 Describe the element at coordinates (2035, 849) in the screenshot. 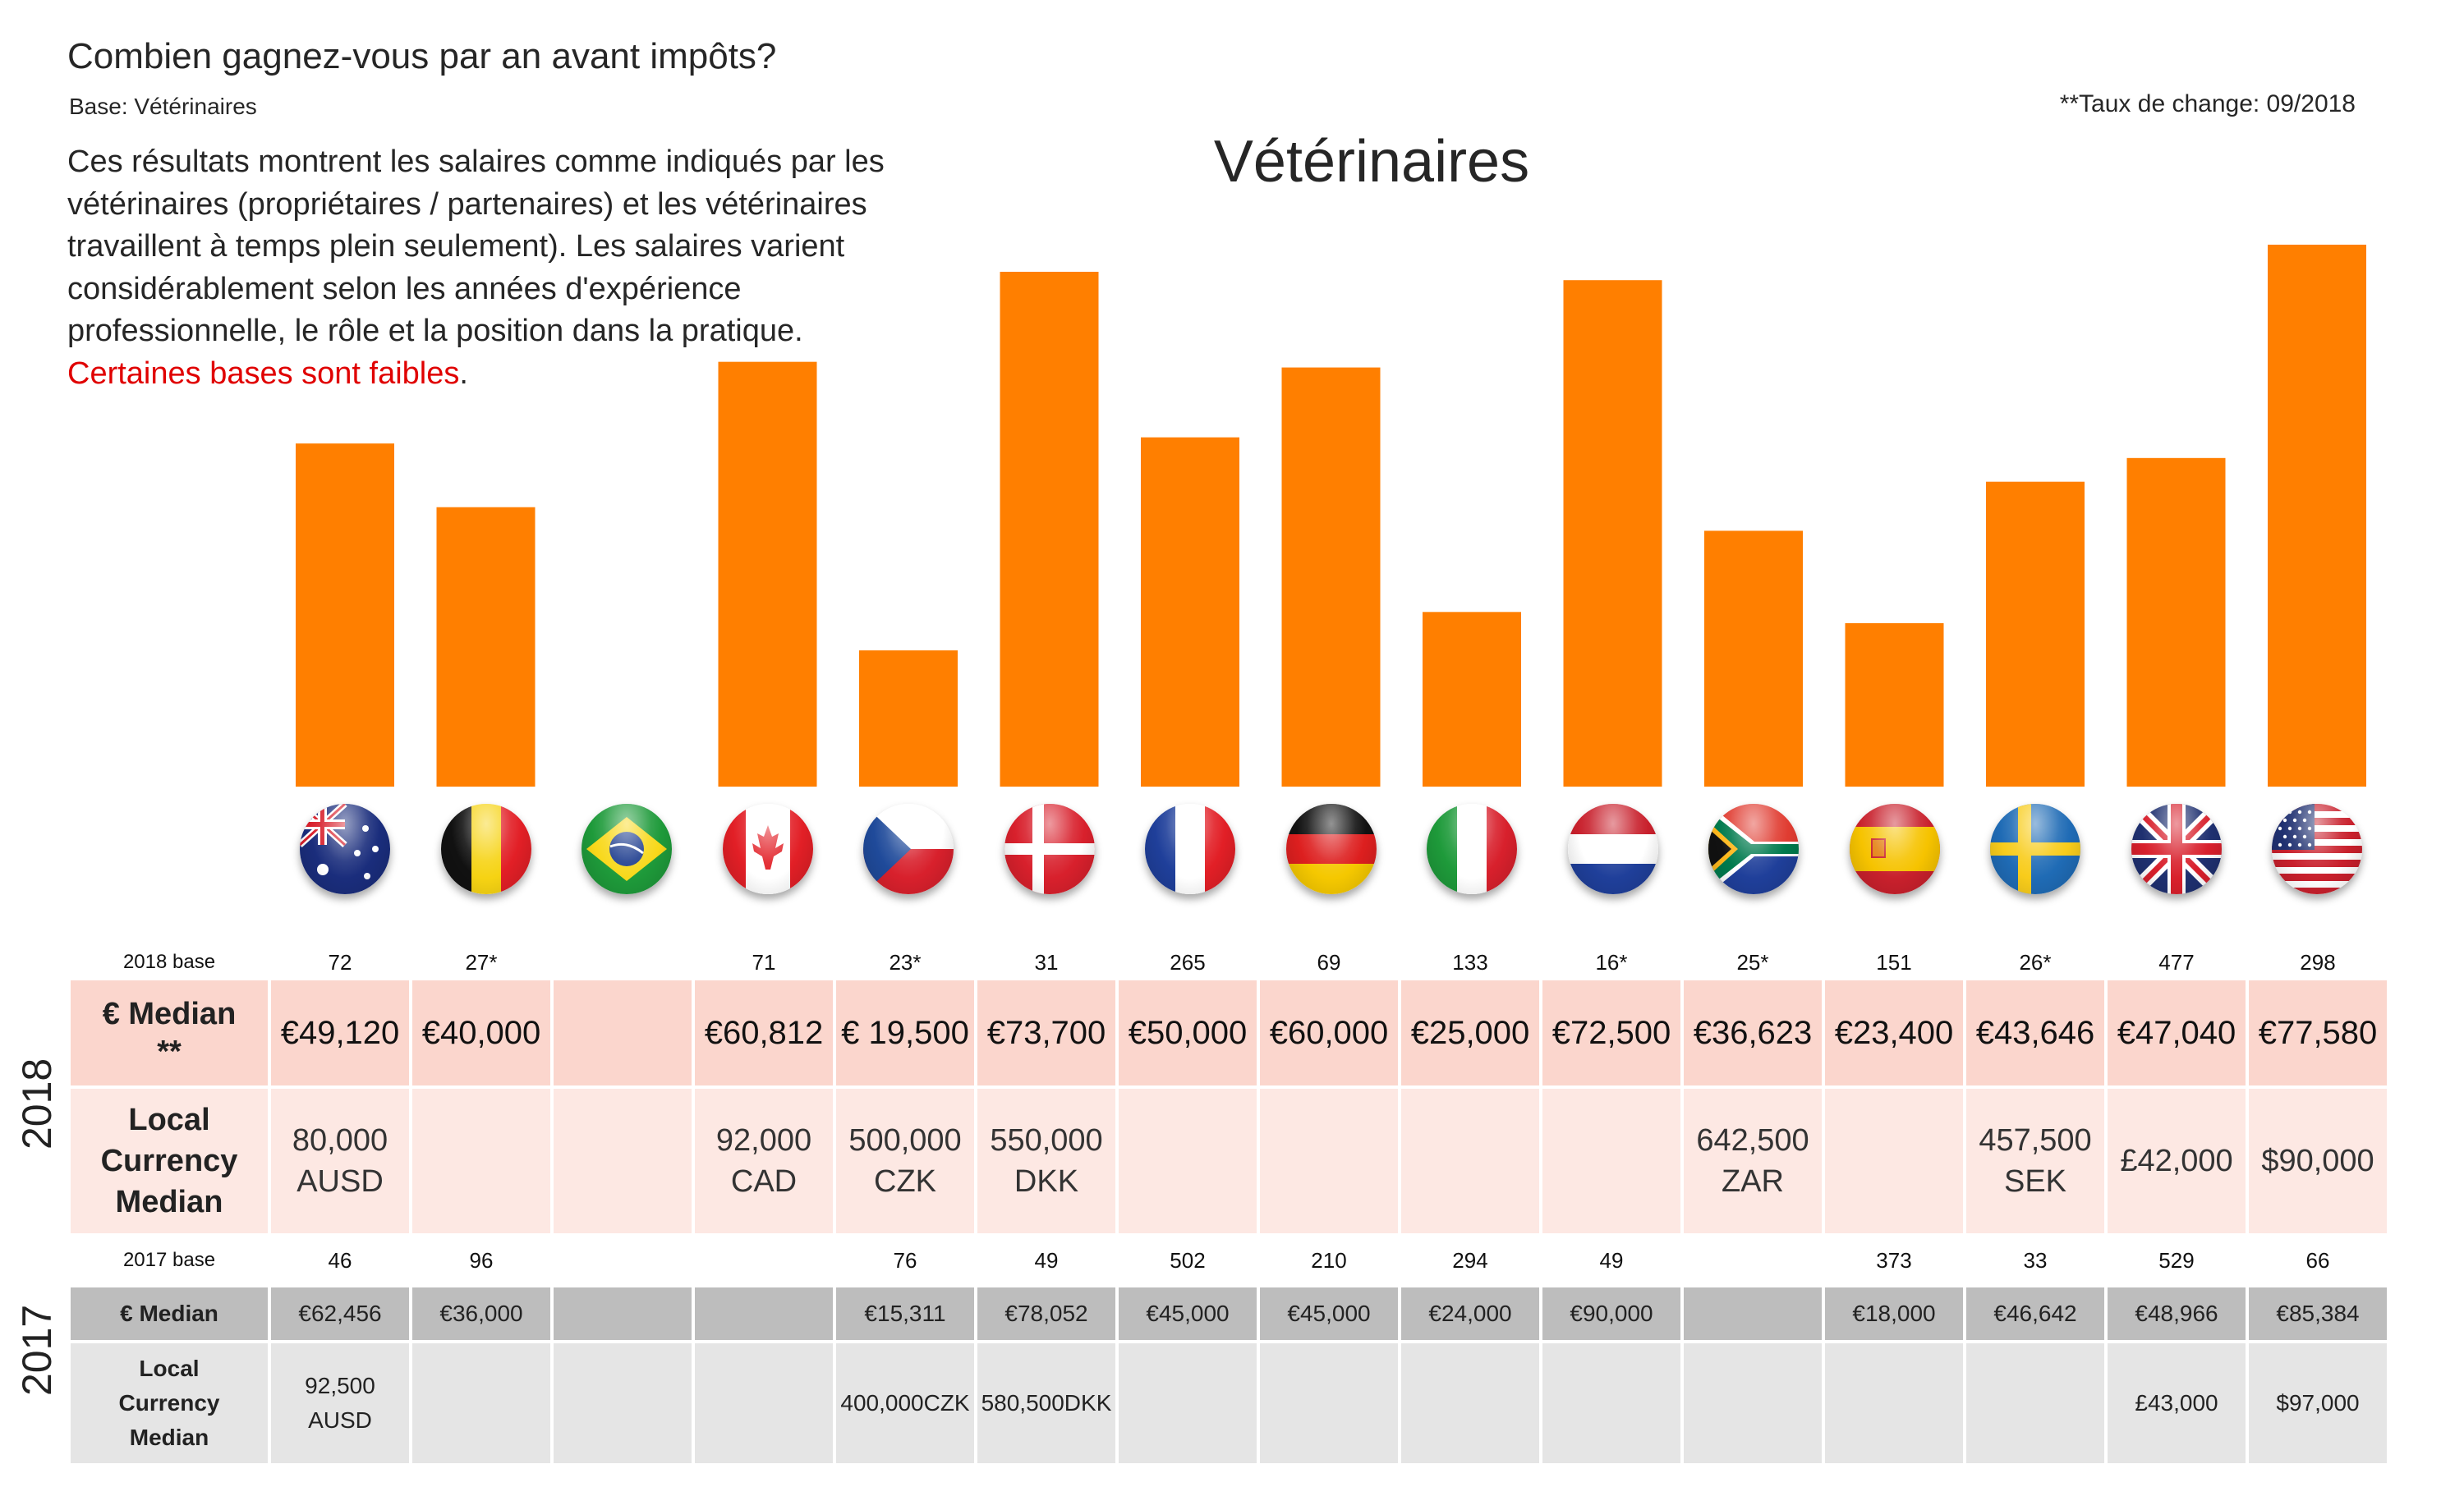

I see `sweden-flag-icon` at that location.